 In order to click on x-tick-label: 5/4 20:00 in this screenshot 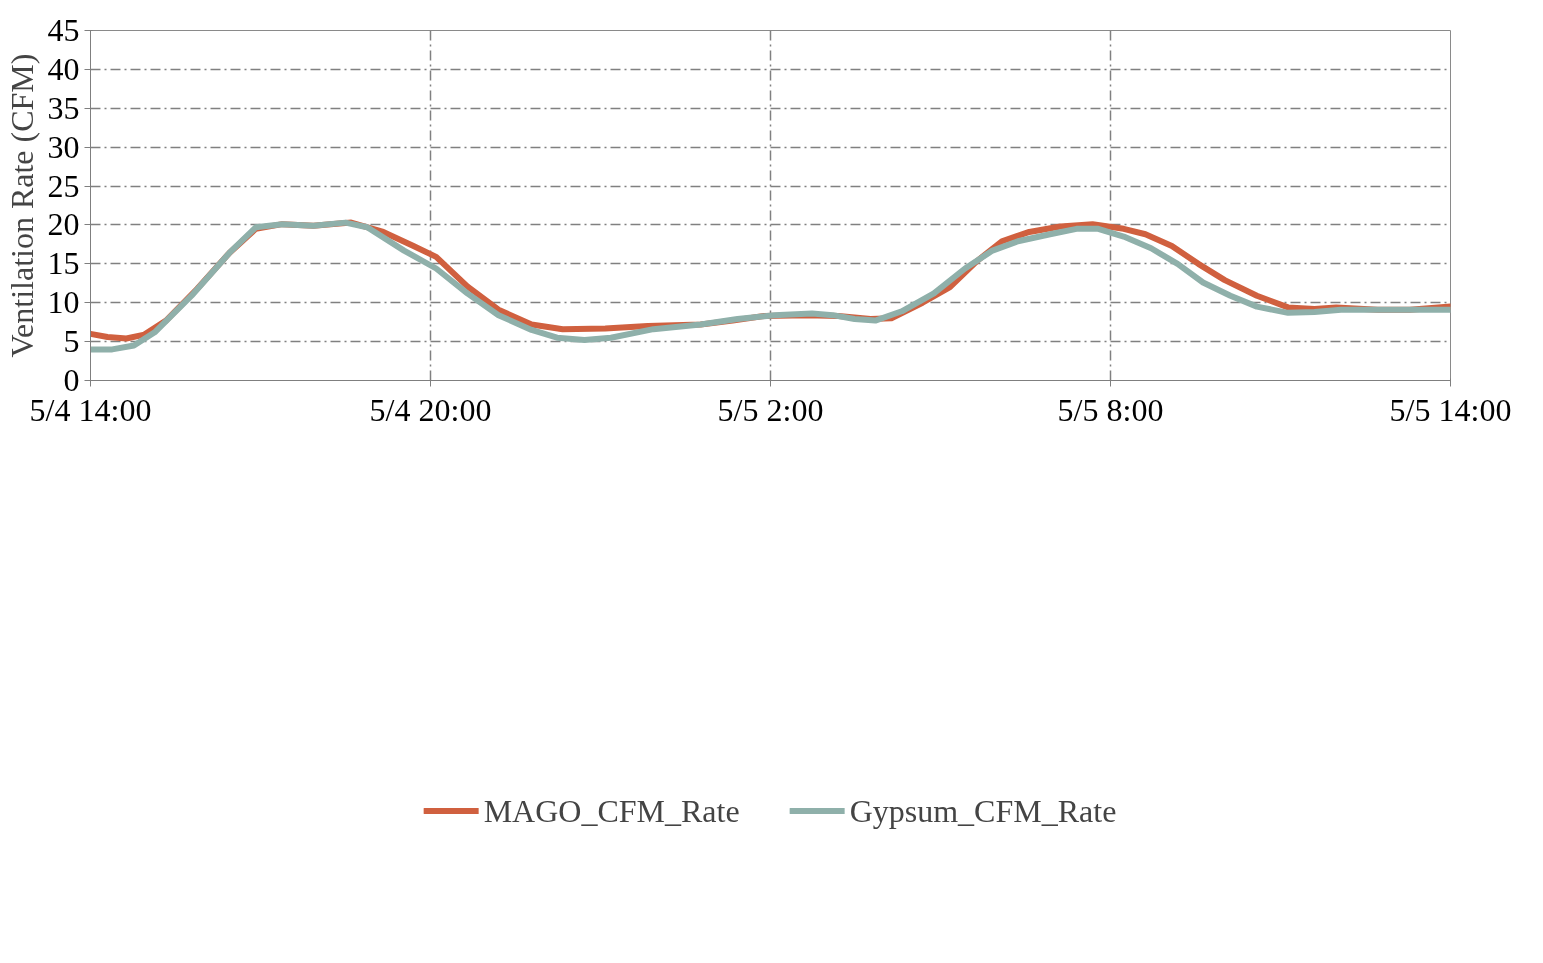, I will do `click(430, 409)`.